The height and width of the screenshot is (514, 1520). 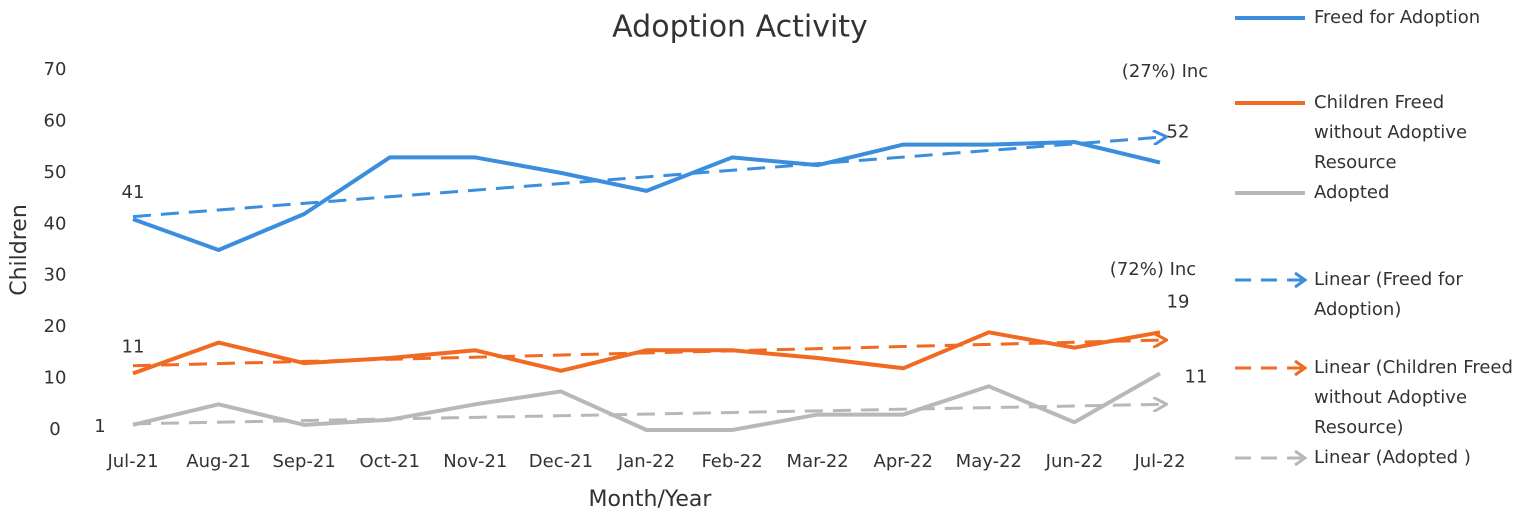 I want to click on legend-item: Linear (Freed for Adoption), so click(x=1369, y=295).